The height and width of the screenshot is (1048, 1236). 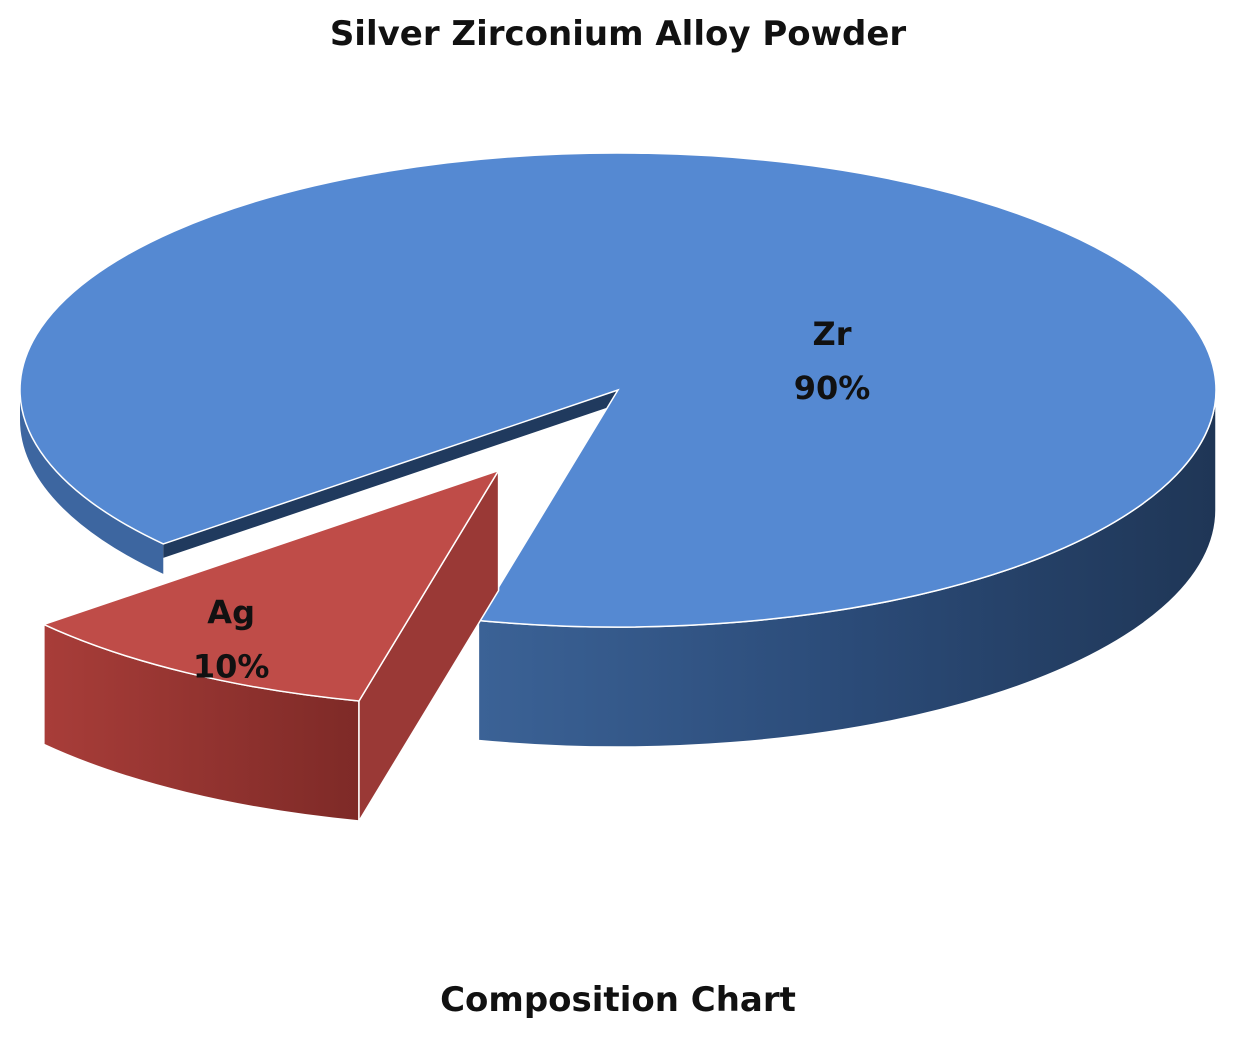 I want to click on slice-zr-cut-face, so click(x=391, y=474).